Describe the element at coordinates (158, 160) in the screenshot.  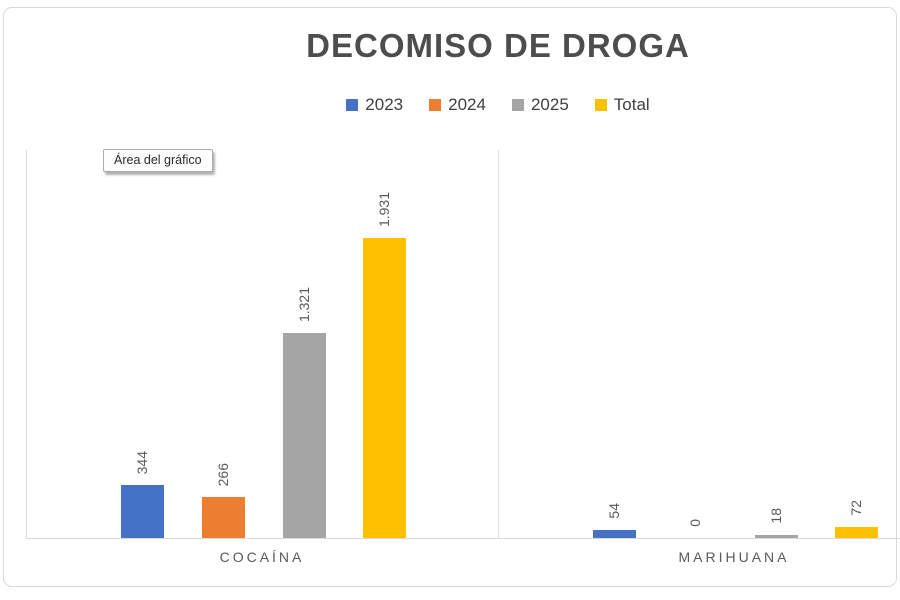
I see `chart-area-tooltip: Área del gráfico` at that location.